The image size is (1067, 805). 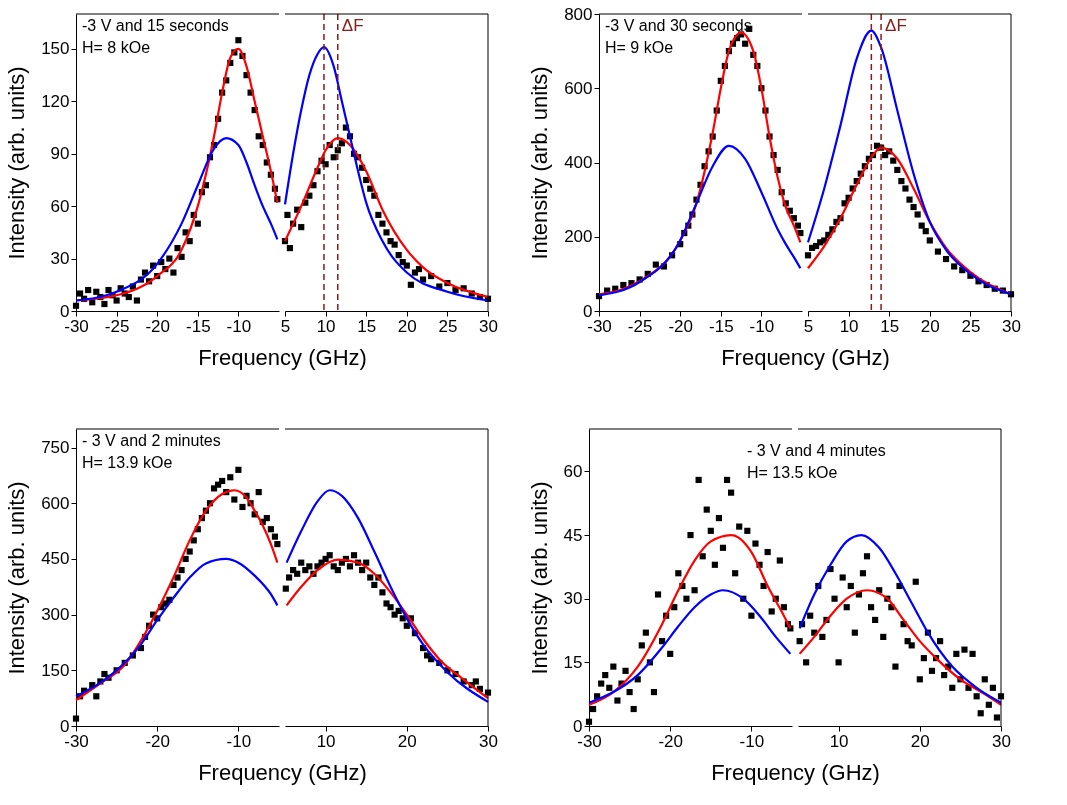 What do you see at coordinates (639, 47) in the screenshot?
I see `annotation: H= 9 kOe` at bounding box center [639, 47].